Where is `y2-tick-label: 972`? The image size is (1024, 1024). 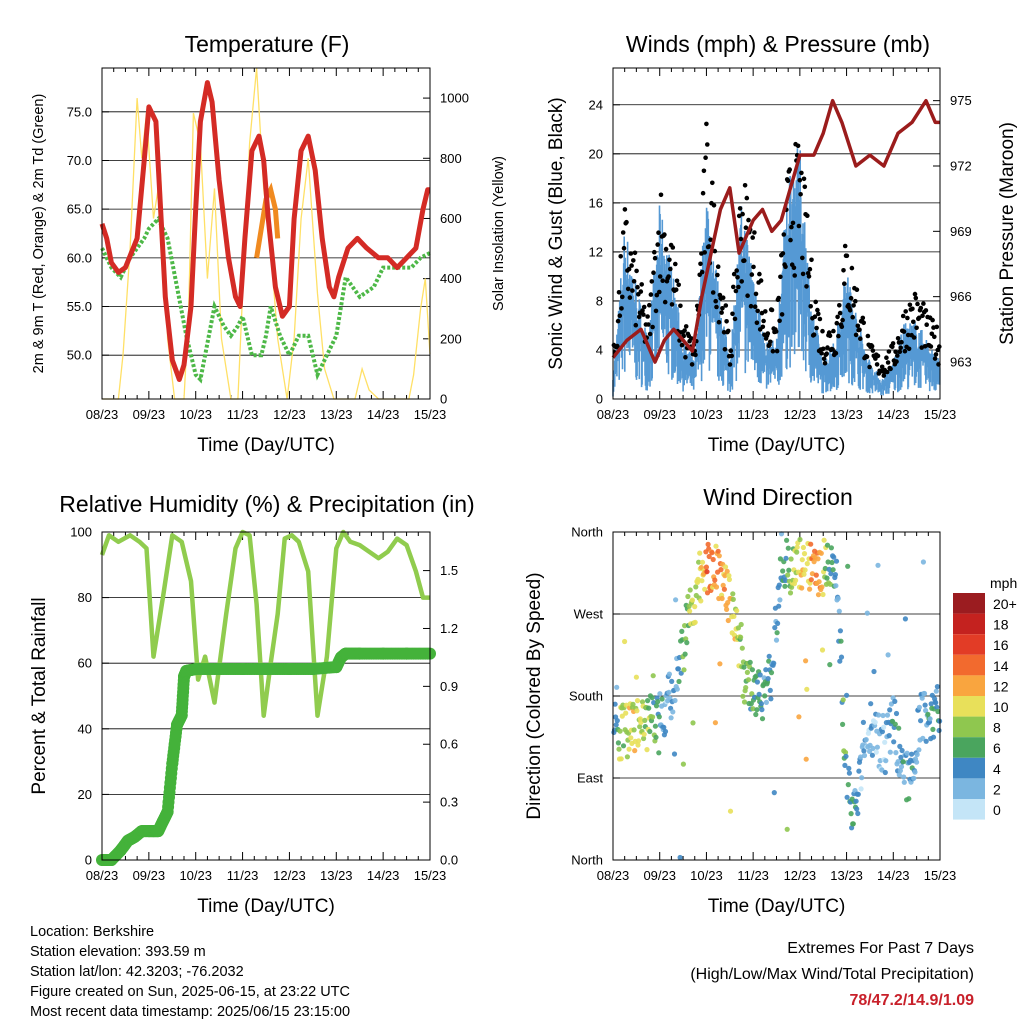
y2-tick-label: 972 is located at coordinates (961, 165).